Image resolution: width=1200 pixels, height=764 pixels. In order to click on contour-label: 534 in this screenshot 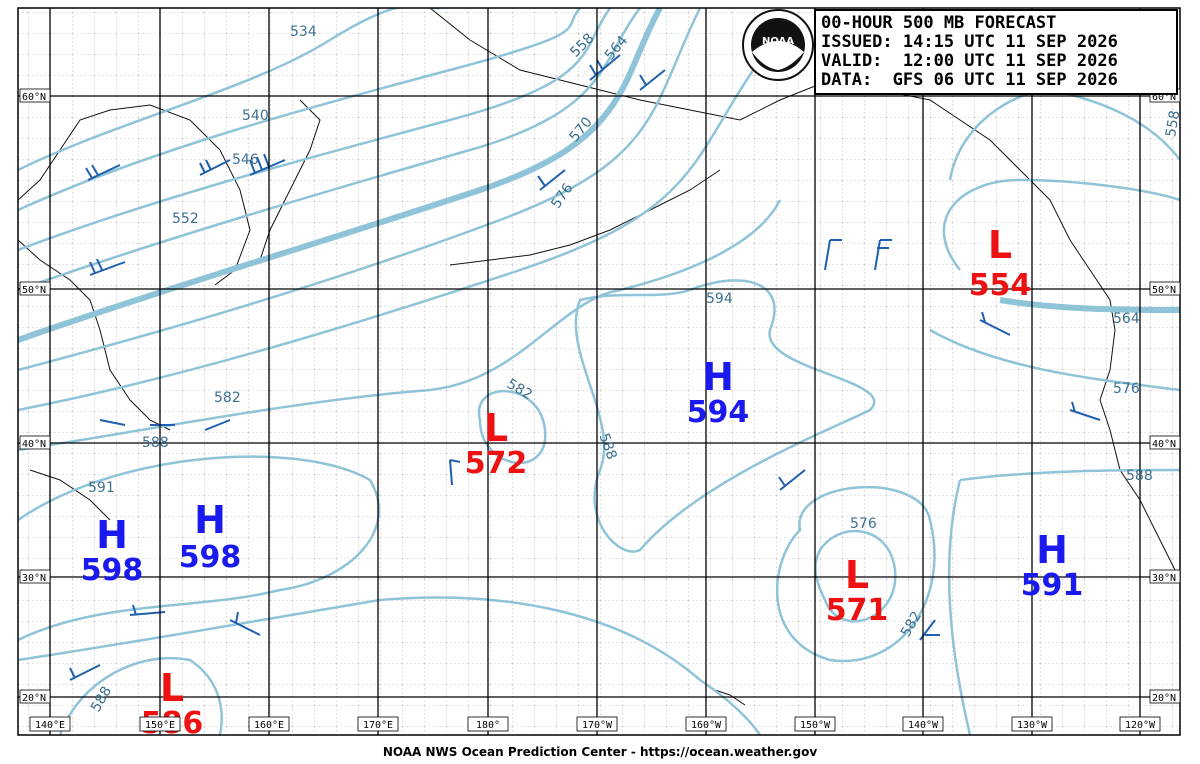, I will do `click(303, 32)`.